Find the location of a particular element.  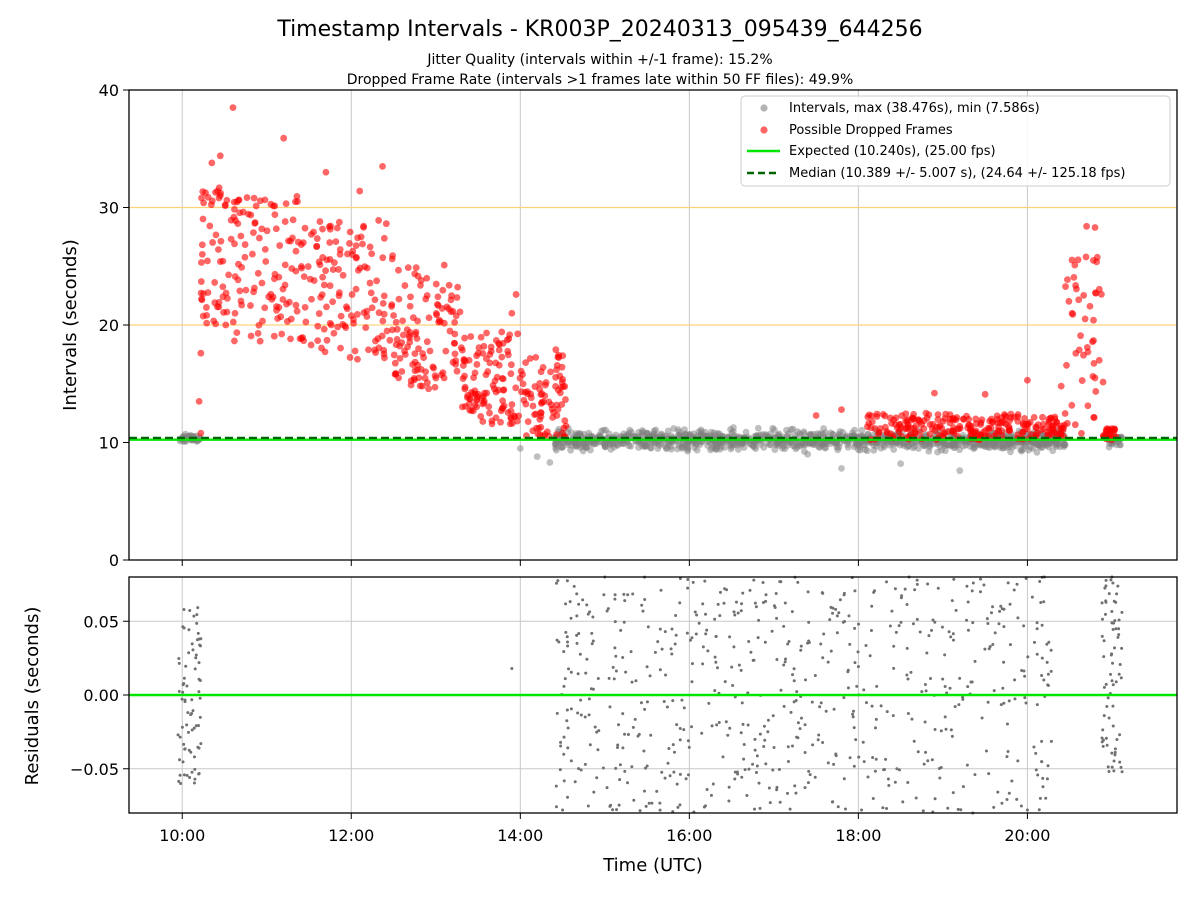

legend-box is located at coordinates (955, 141).